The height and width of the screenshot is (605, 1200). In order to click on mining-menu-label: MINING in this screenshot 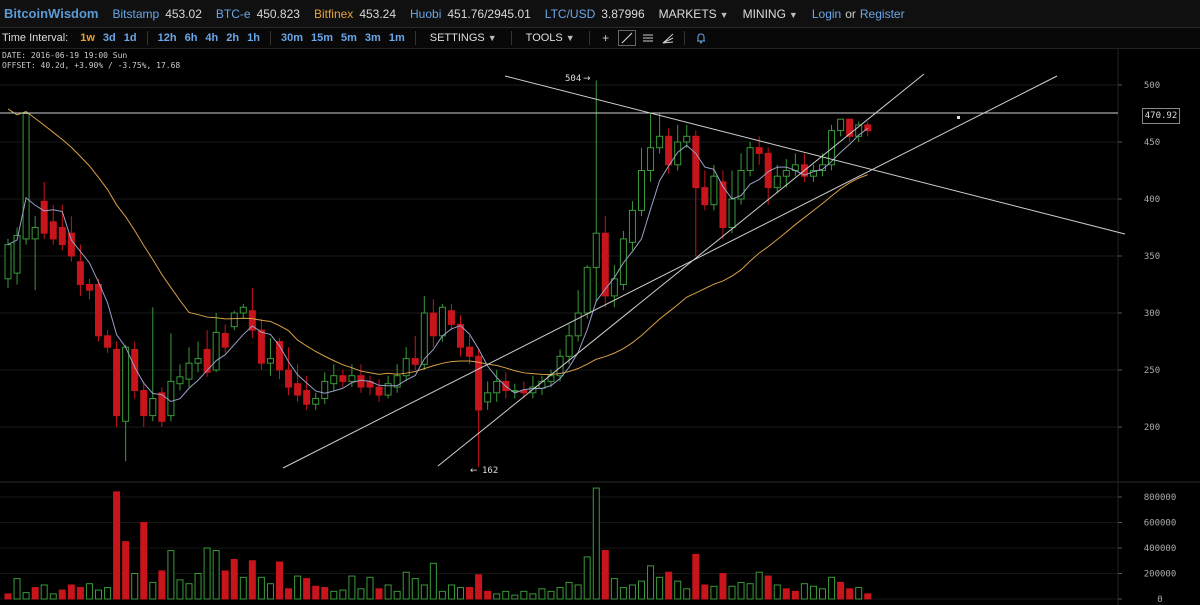, I will do `click(764, 13)`.